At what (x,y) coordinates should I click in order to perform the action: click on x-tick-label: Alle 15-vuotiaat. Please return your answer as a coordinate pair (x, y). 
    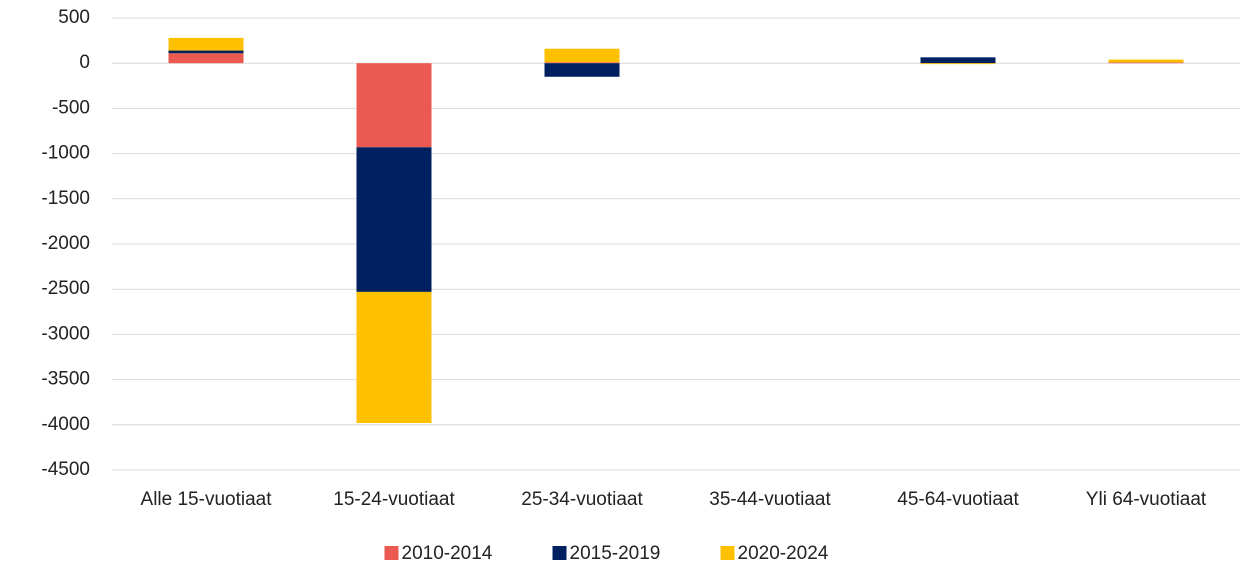
    Looking at the image, I should click on (207, 499).